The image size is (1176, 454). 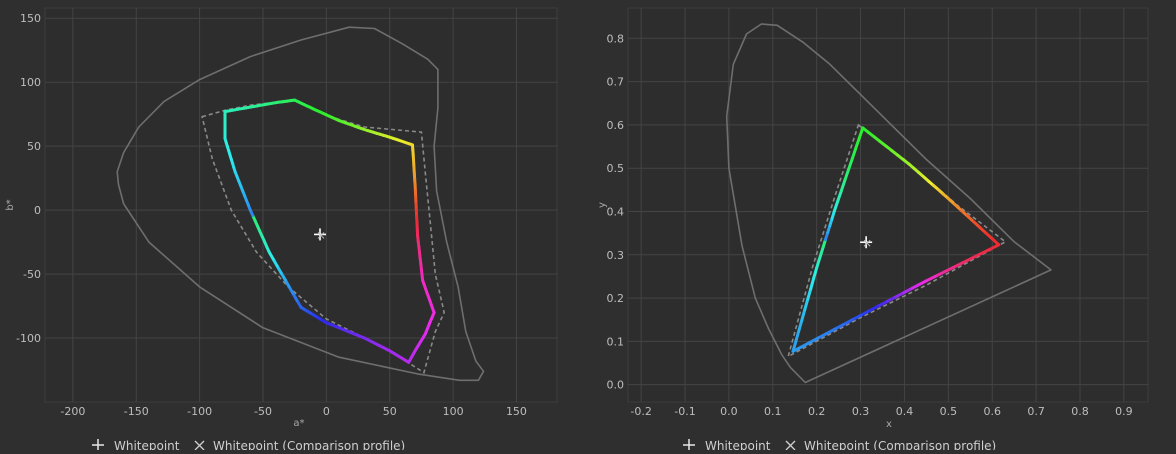 What do you see at coordinates (861, 411) in the screenshot?
I see `x-tick-label: 0.3` at bounding box center [861, 411].